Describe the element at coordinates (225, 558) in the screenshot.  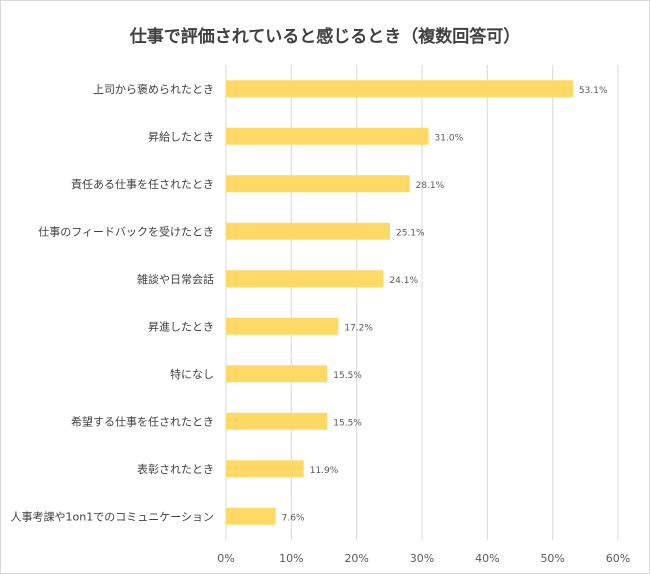
I see `x-tick-label: 0%` at that location.